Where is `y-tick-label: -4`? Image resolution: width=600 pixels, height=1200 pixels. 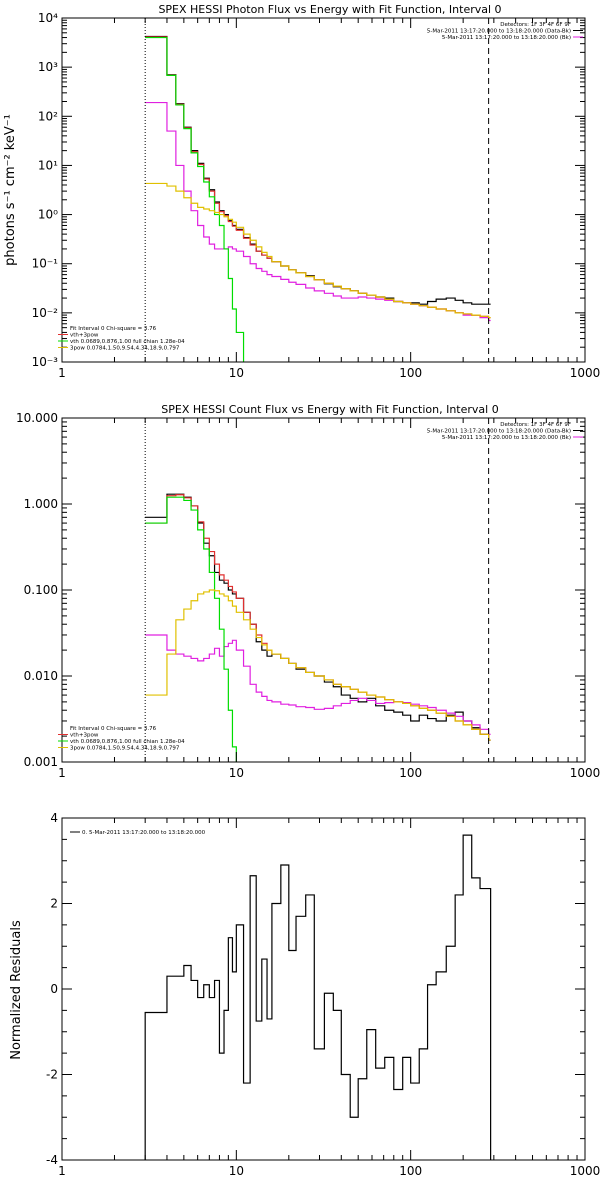
y-tick-label: -4 is located at coordinates (52, 1160).